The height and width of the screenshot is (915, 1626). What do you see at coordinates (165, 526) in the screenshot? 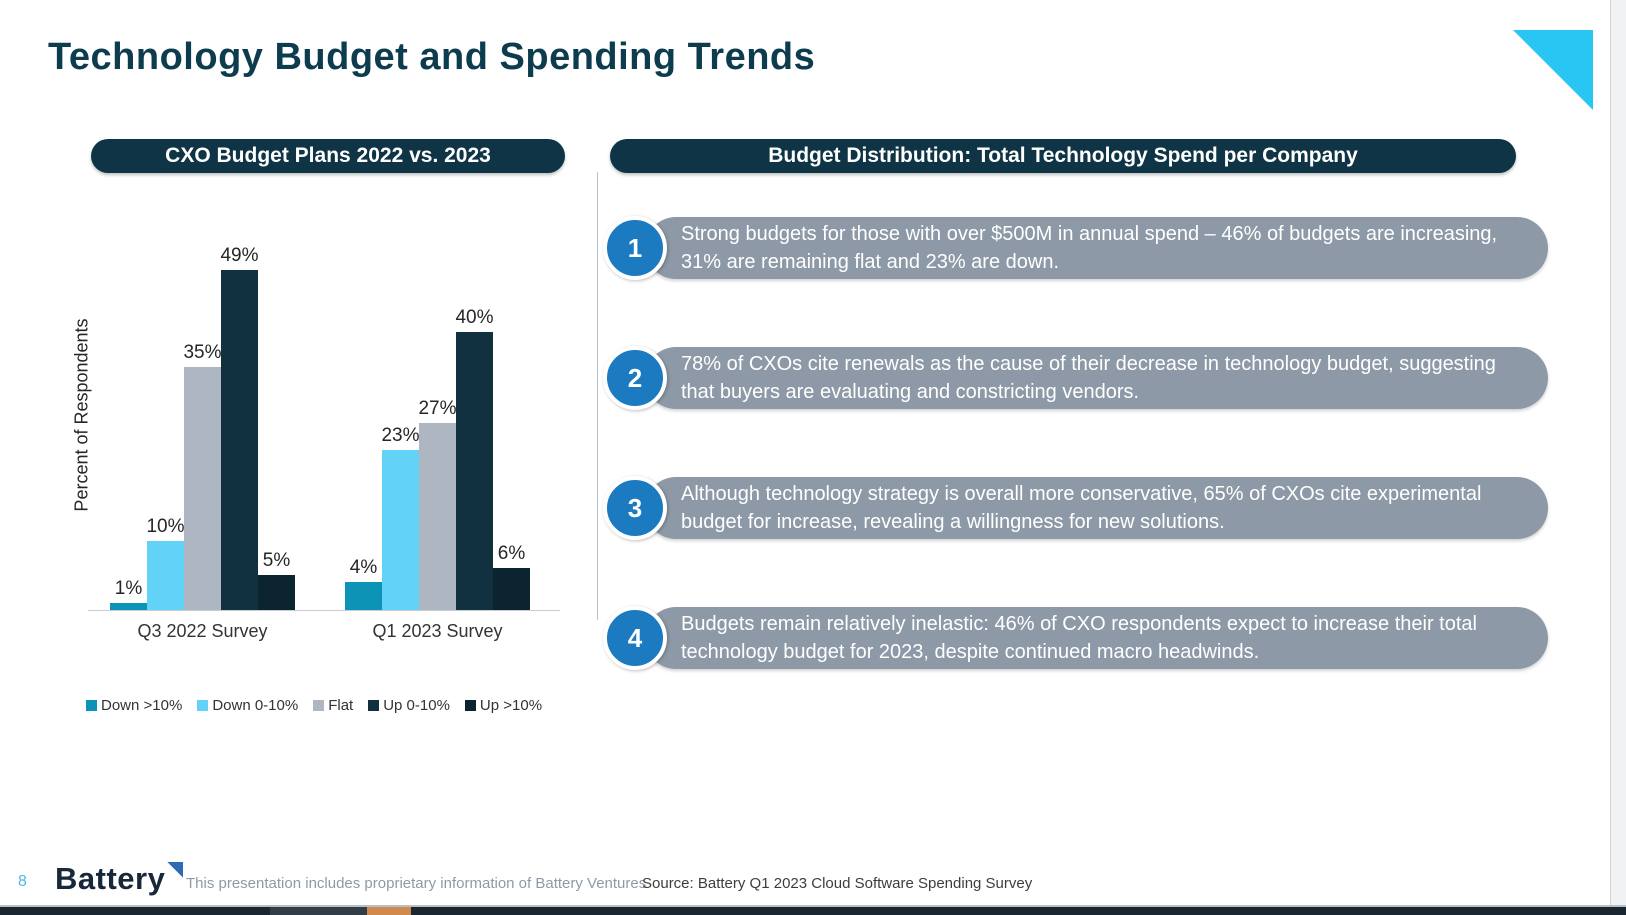
I see `bar-value-label: 10%` at bounding box center [165, 526].